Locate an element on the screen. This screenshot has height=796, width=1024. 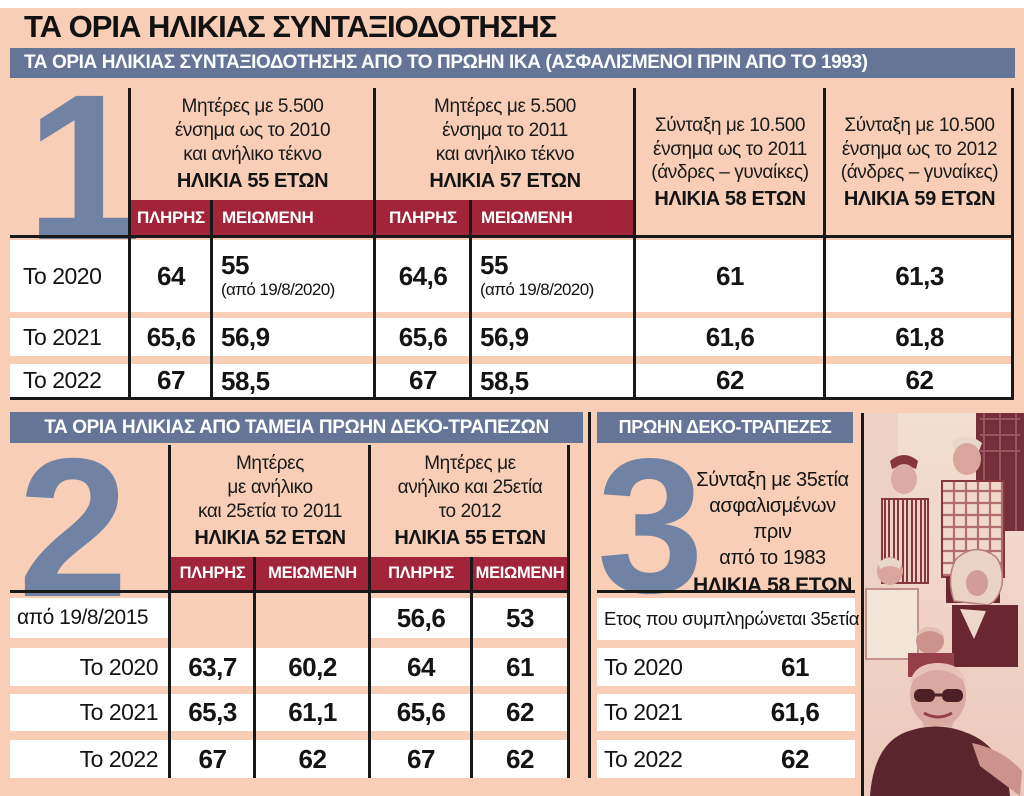
table-row: από 19/8/2015 56,6 53 is located at coordinates (289, 618).